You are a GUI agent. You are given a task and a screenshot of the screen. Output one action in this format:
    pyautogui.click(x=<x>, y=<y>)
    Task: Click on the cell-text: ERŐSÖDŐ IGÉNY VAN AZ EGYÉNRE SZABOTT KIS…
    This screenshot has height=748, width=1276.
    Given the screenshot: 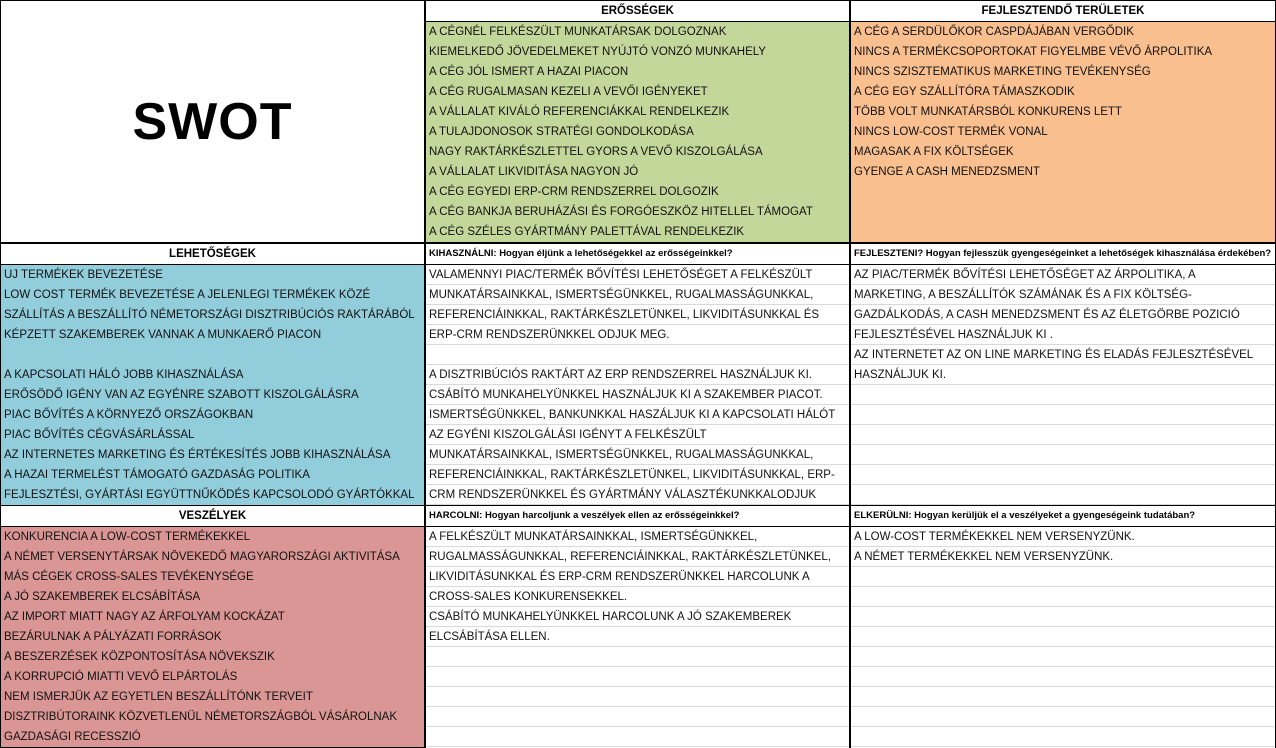 What is the action you would take?
    pyautogui.click(x=181, y=395)
    